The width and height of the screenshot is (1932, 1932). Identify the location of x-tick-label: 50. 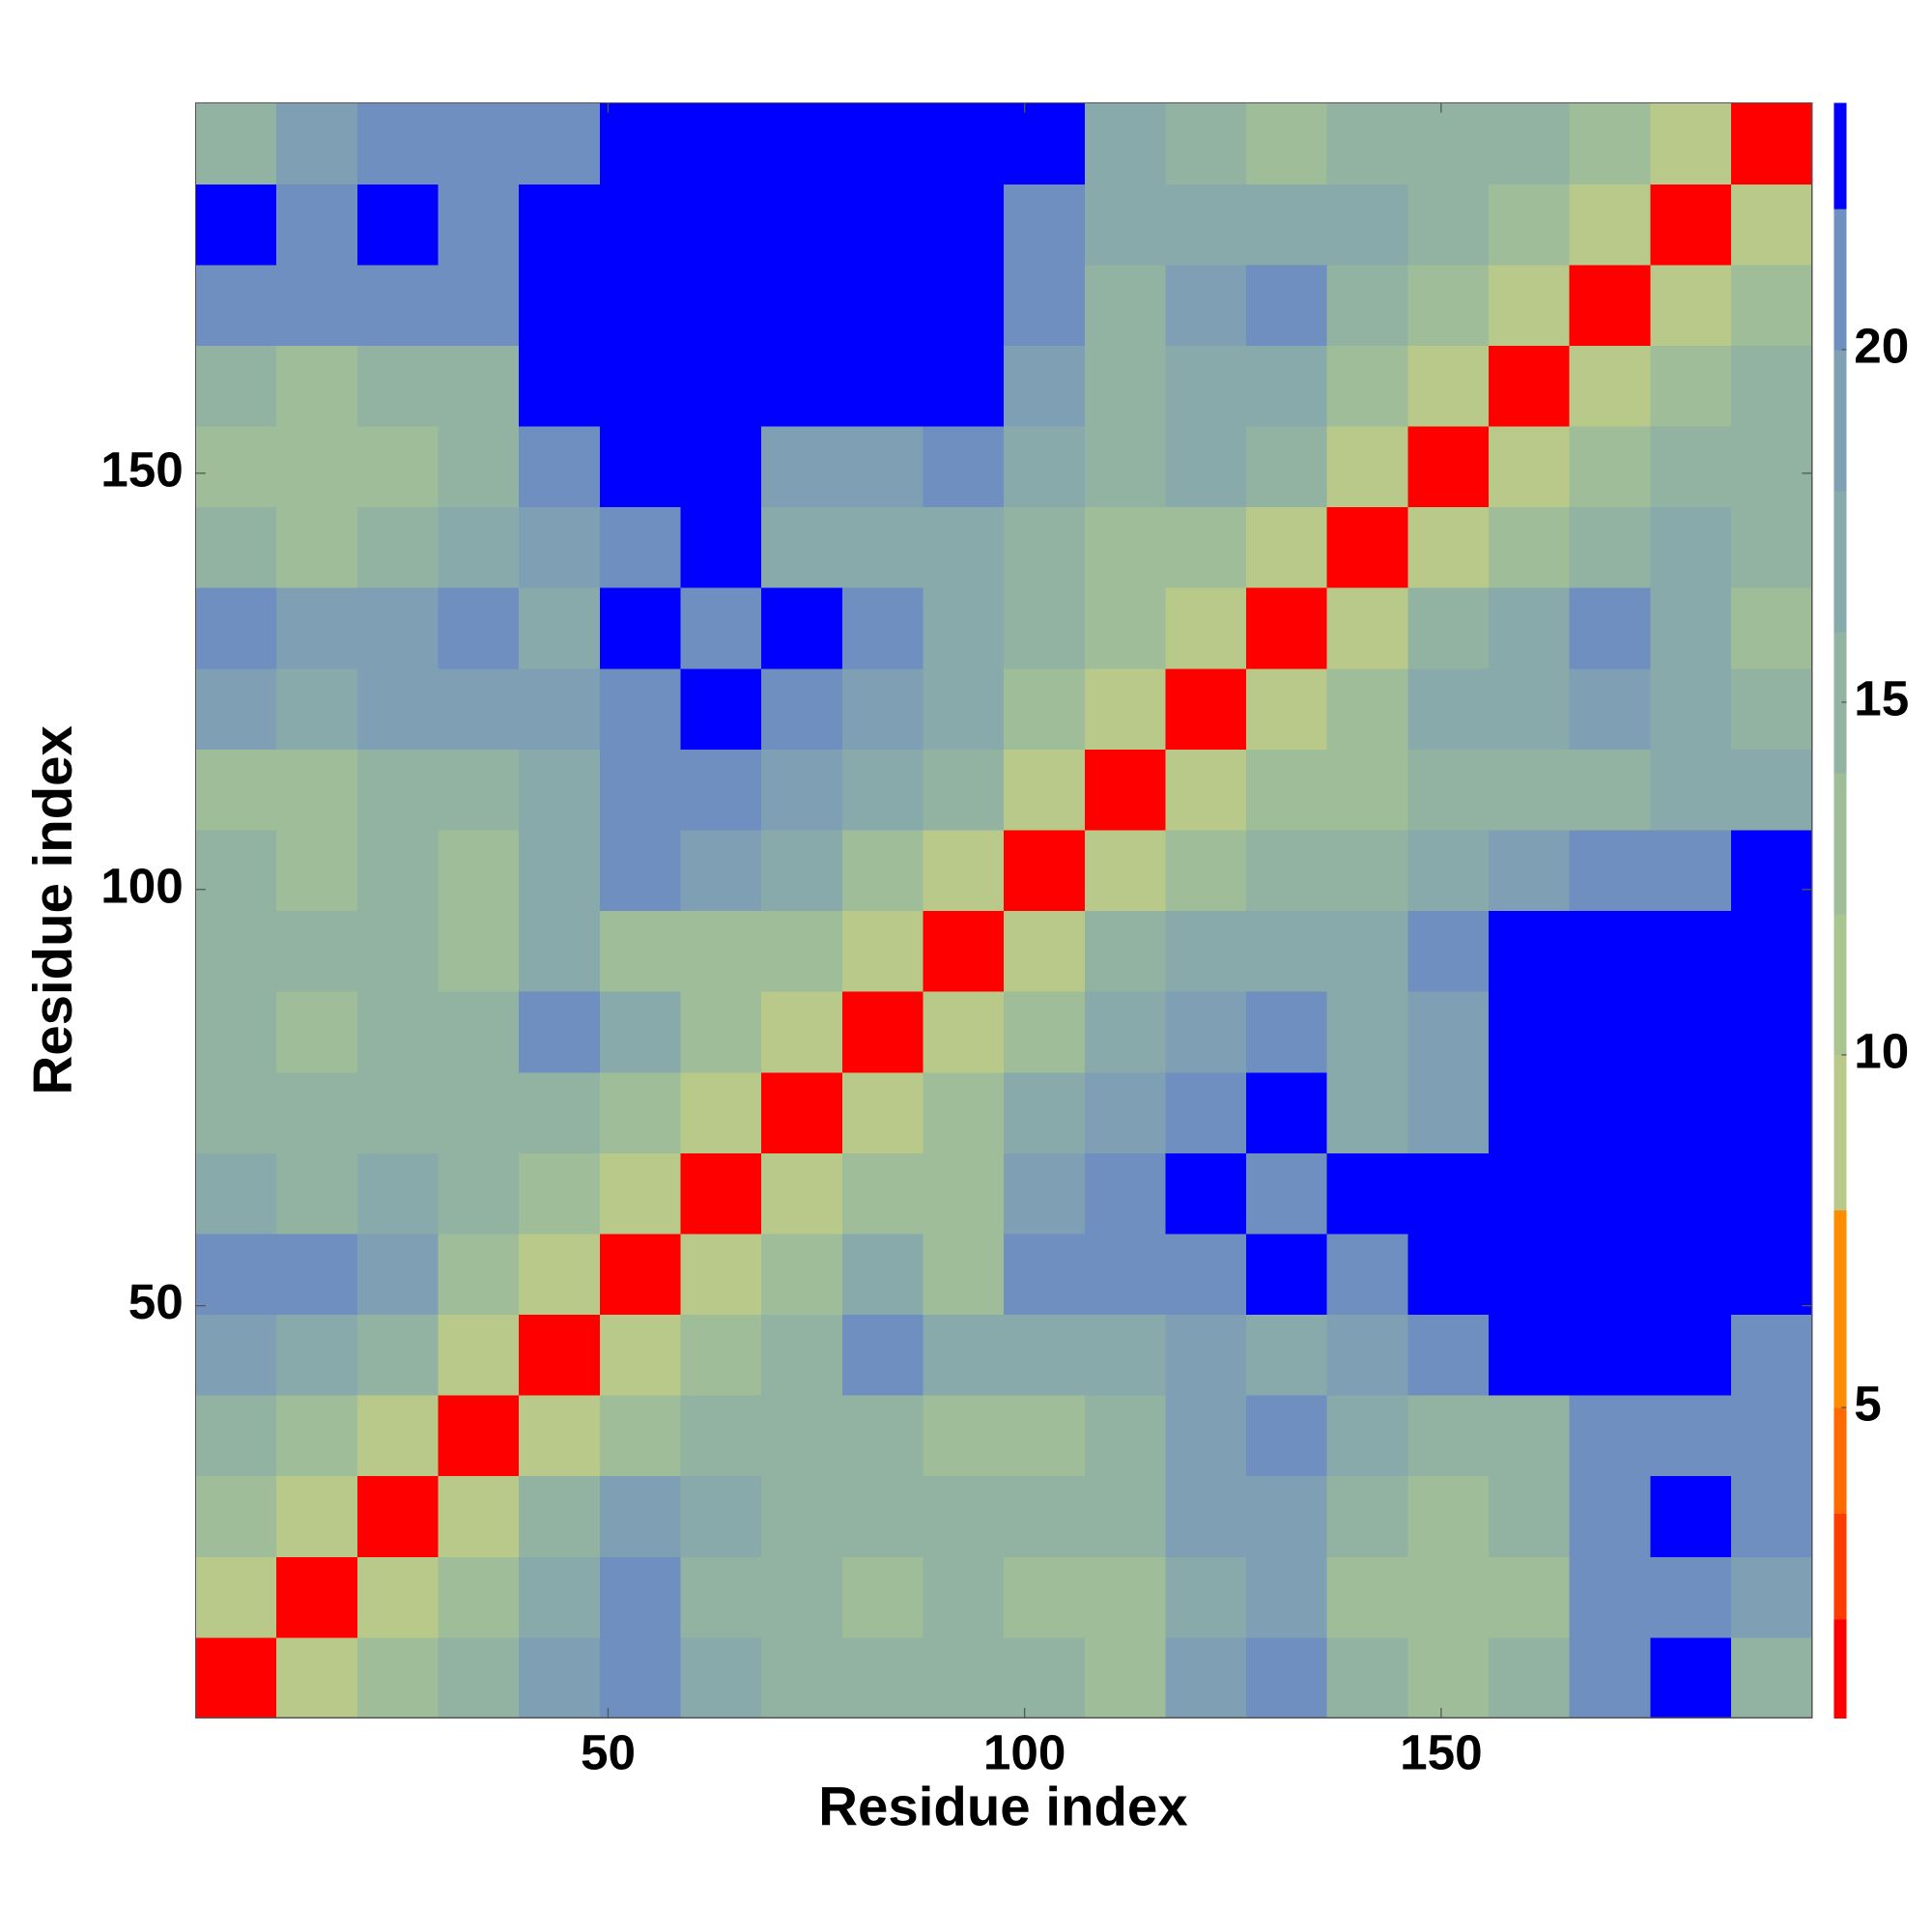
(608, 1751).